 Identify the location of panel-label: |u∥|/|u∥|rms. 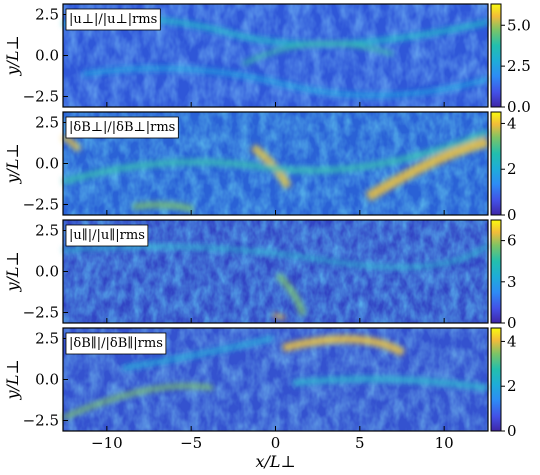
(107, 235).